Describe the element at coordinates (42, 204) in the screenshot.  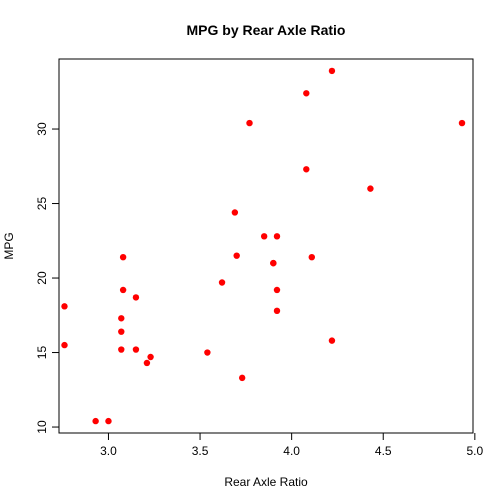
I see `y-tick-label: 25` at that location.